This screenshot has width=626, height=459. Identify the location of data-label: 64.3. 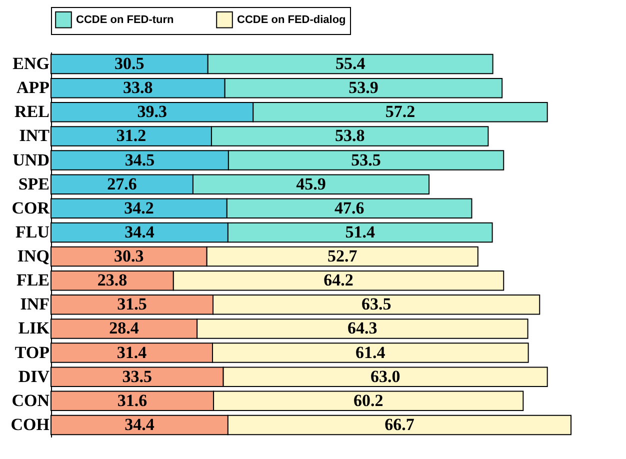
(363, 328).